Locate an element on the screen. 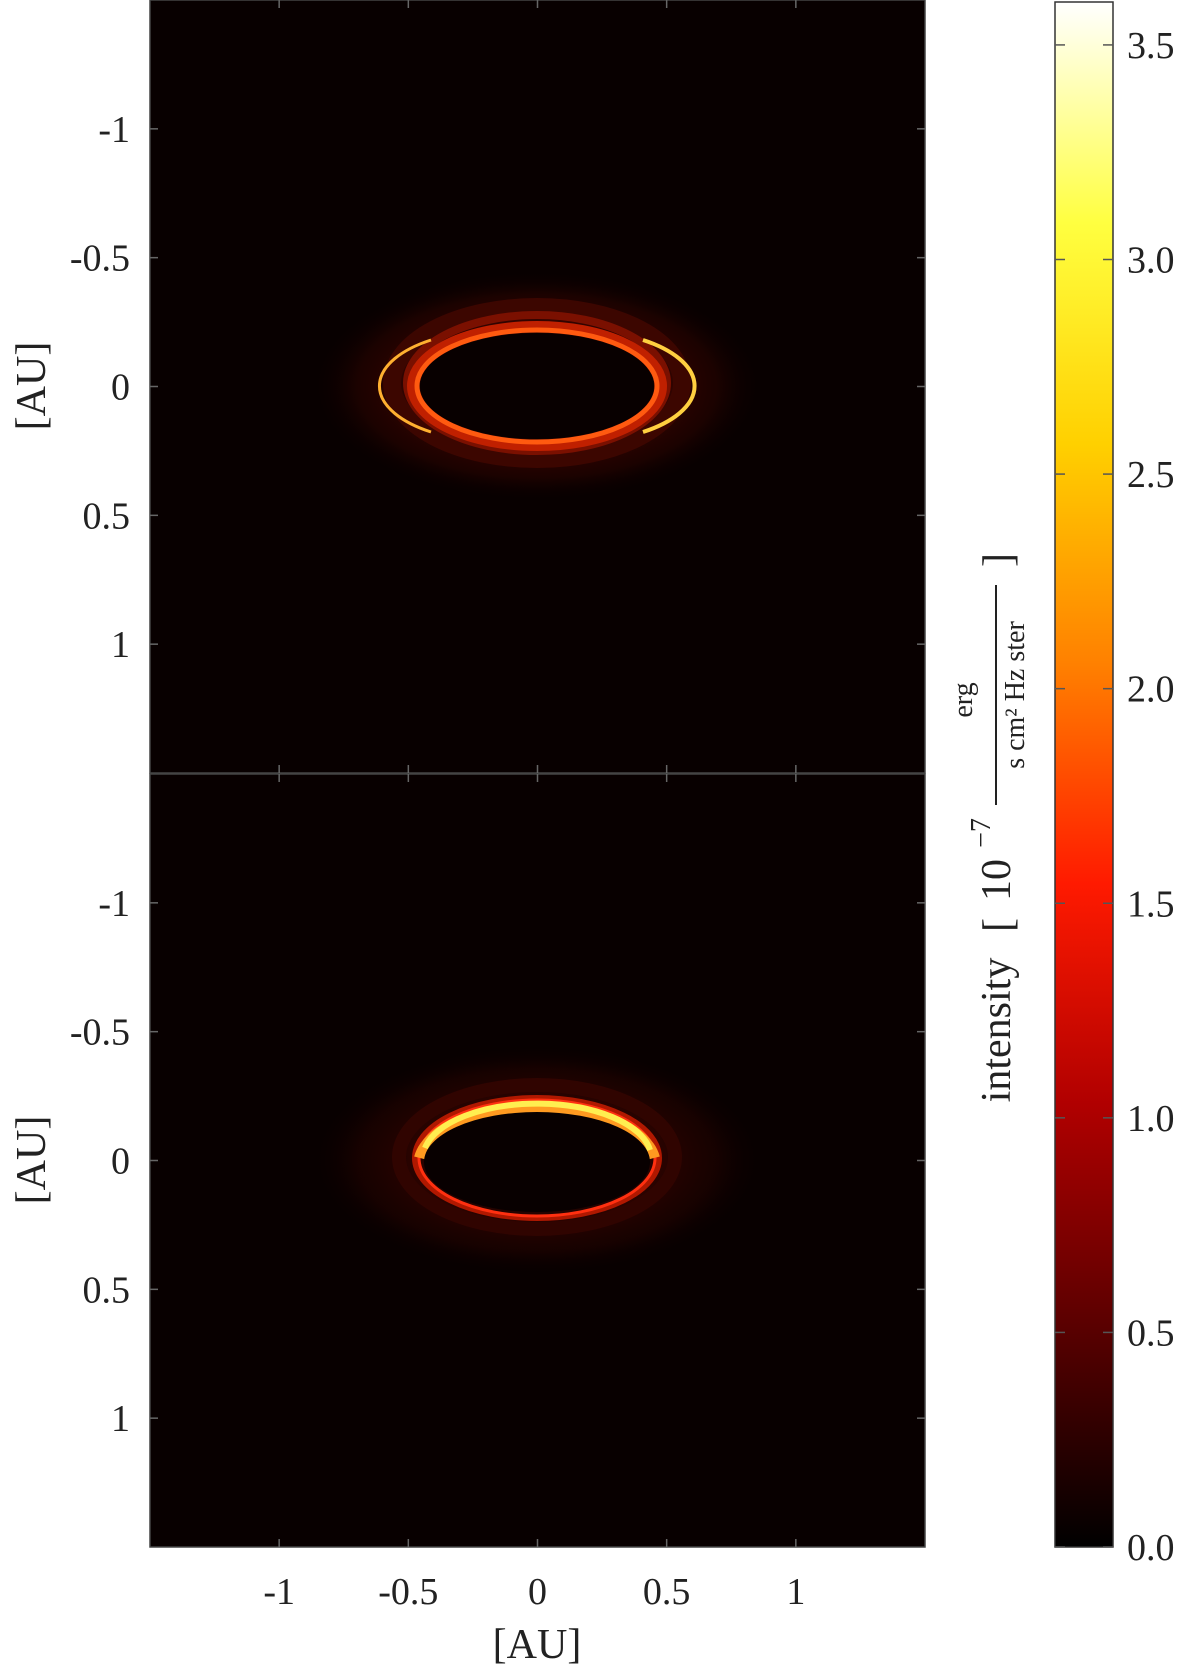  ring-bottom-hole is located at coordinates (537, 1162).